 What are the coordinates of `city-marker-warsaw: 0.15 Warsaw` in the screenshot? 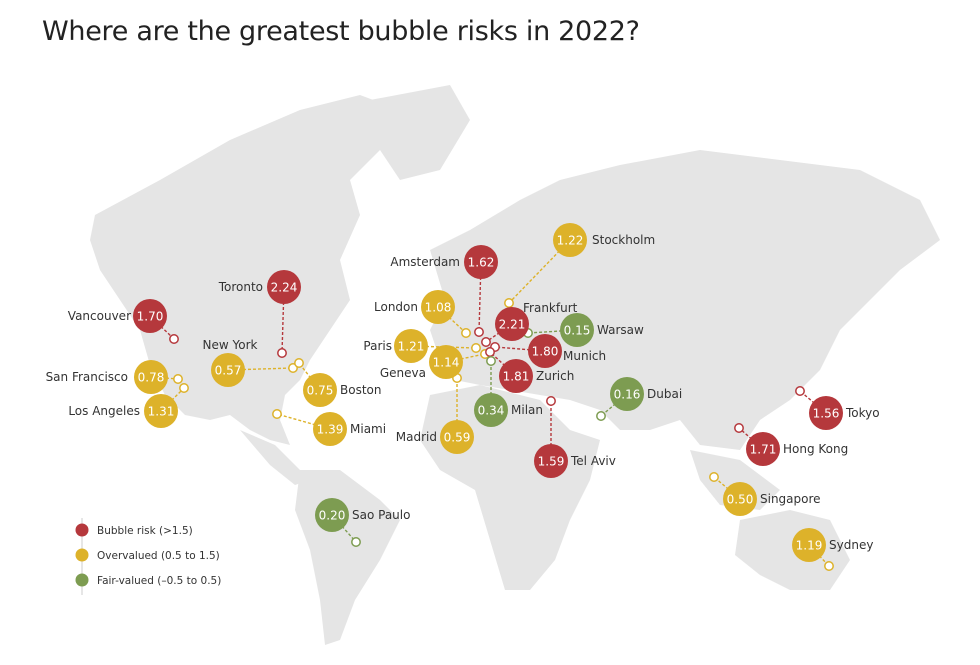 It's located at (602, 330).